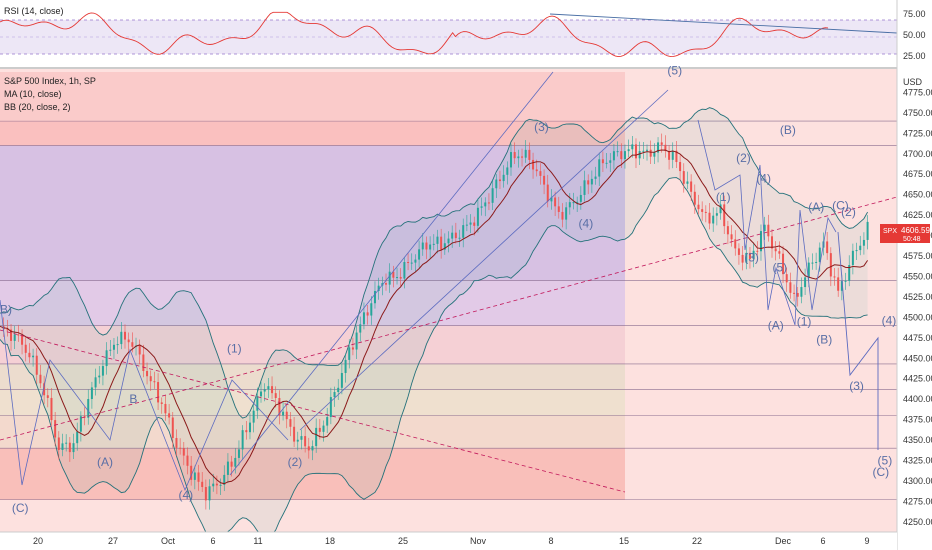  I want to click on time-axis-ticks: 20 27 Oct 6 11 18 25 Nov 8 15 22 Dec 6 9, so click(451, 541).